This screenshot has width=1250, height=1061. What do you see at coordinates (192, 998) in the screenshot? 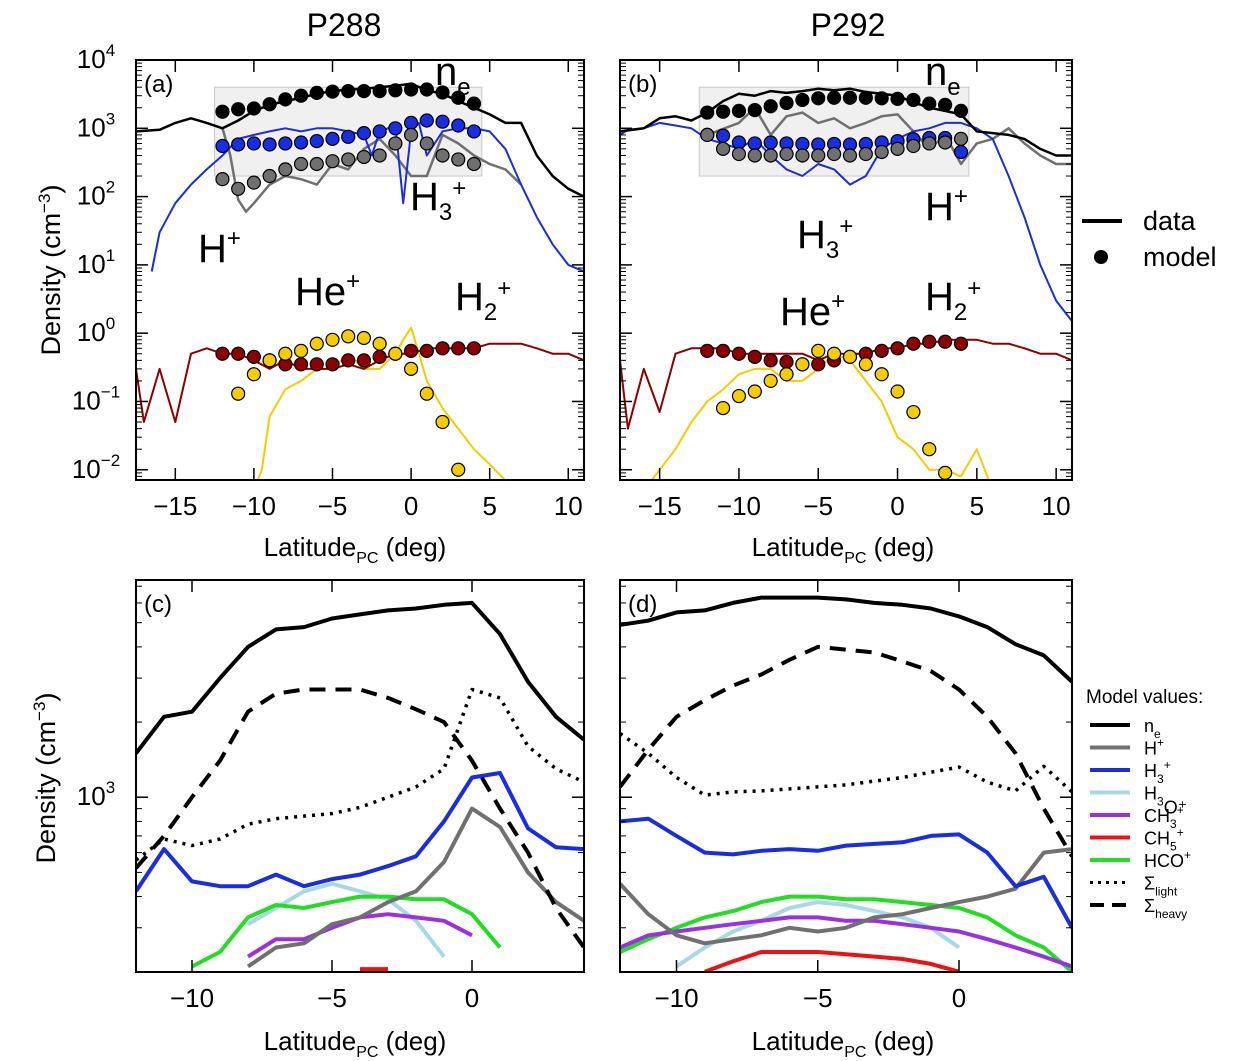
I see `x-tick-label-part: −10` at bounding box center [192, 998].